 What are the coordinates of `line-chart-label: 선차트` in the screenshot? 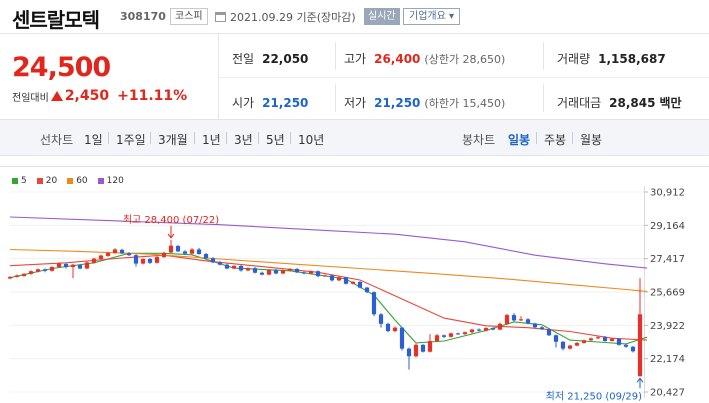 It's located at (57, 140).